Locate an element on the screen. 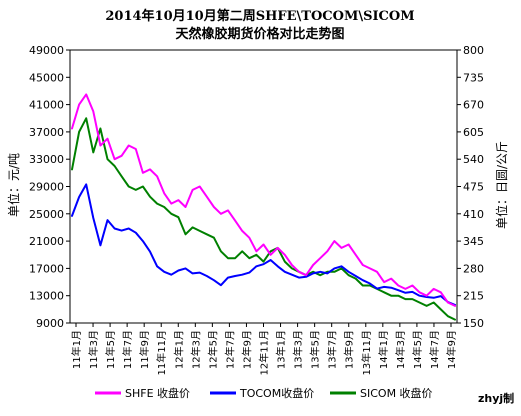  x-tick-label: 13年9月 is located at coordinates (349, 349).